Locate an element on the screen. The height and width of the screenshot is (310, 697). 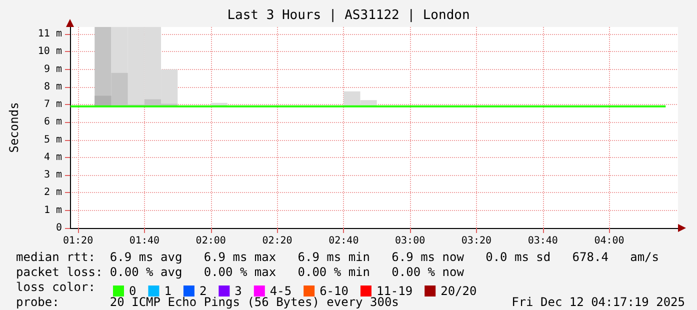
y-tick-label: 5 m is located at coordinates (53, 140).